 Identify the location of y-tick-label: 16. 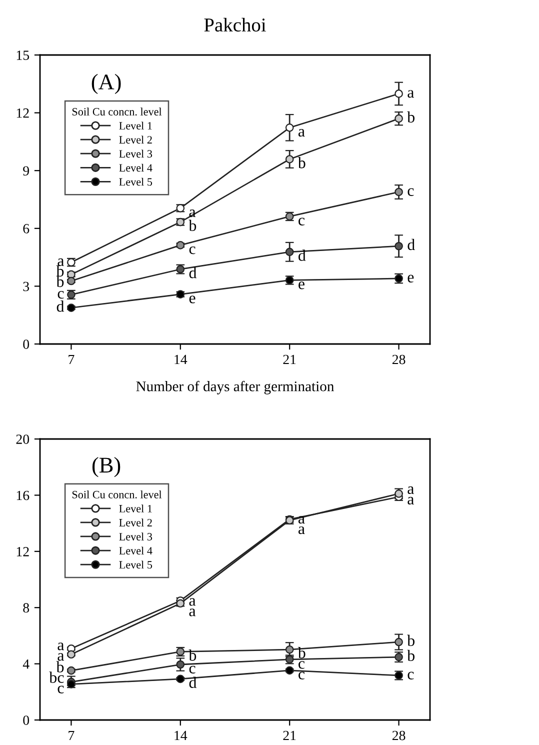
(23, 495).